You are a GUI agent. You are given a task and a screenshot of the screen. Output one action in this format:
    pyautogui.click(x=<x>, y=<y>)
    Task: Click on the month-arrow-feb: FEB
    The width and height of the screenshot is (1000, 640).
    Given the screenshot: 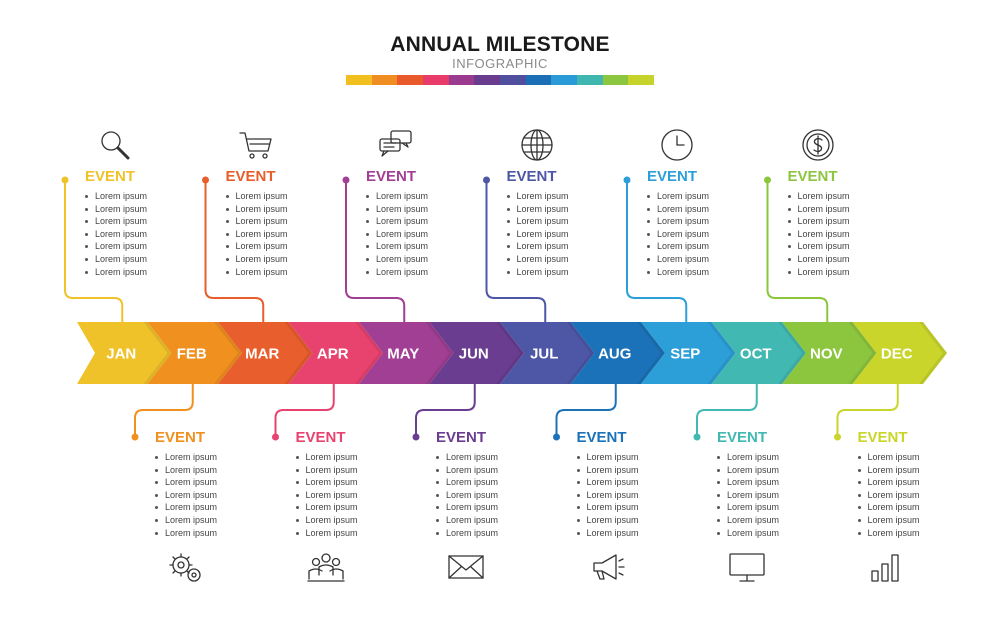 What is the action you would take?
    pyautogui.click(x=194, y=353)
    